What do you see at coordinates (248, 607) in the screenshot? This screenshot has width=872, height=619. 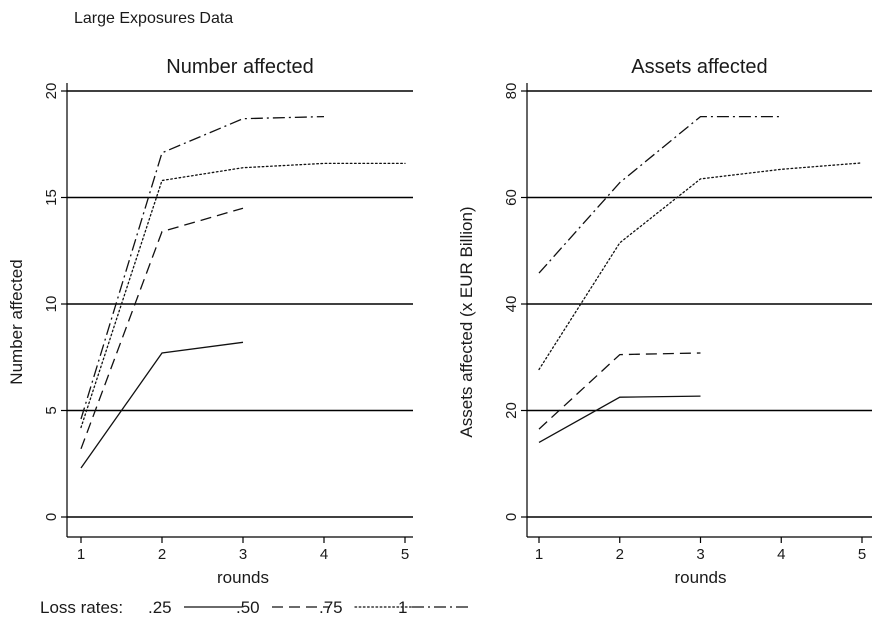 I see `legend-entry-label: .50` at bounding box center [248, 607].